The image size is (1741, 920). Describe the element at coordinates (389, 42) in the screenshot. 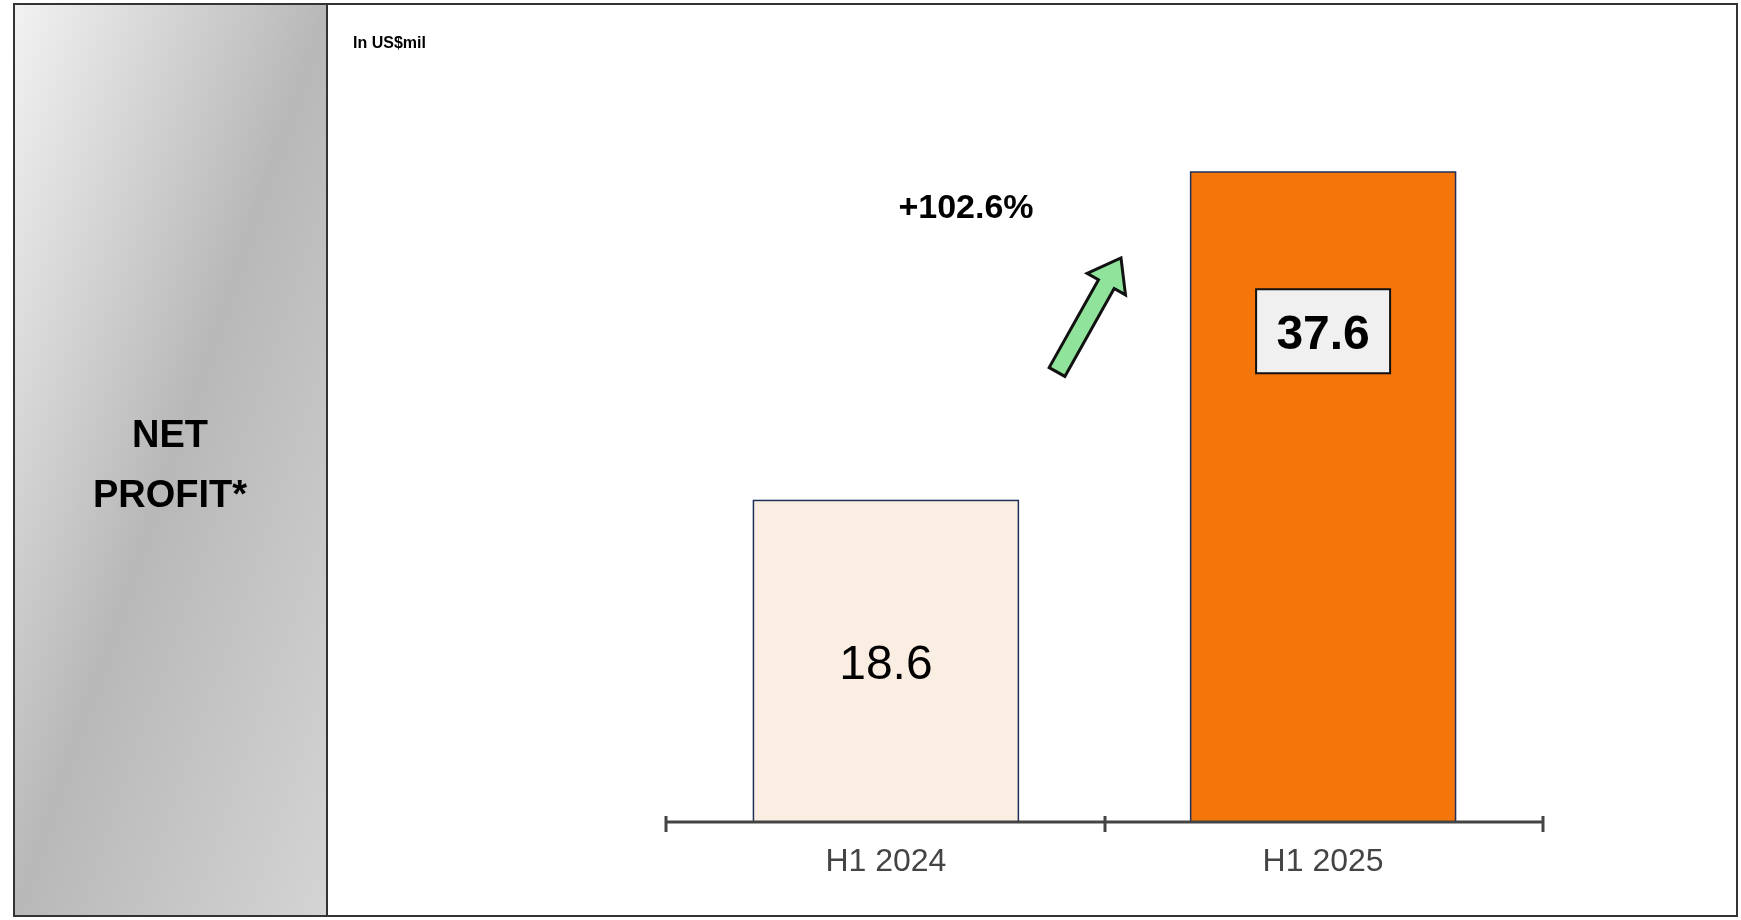

I see `text: In US$mil` at that location.